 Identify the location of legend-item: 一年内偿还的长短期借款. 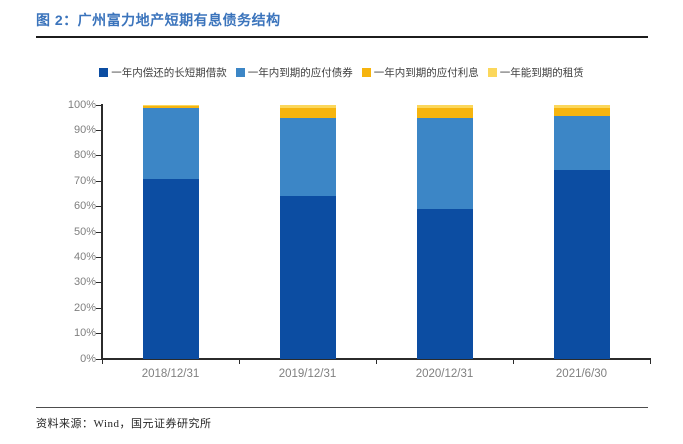
(163, 72).